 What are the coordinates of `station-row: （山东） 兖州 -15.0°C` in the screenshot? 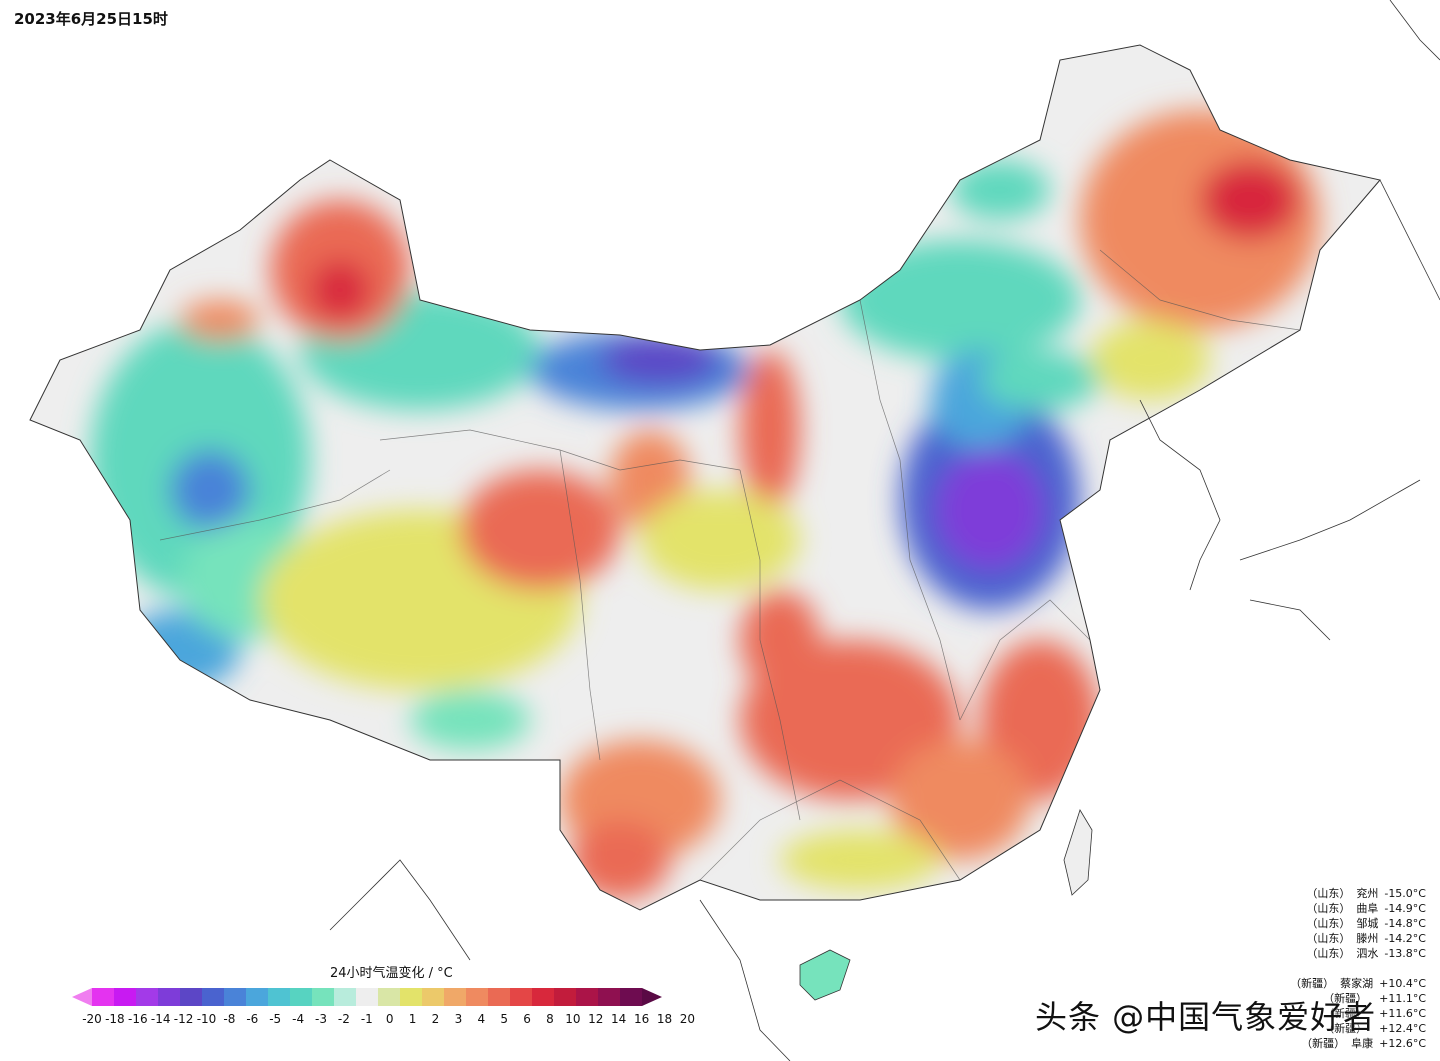 It's located at (1366, 893).